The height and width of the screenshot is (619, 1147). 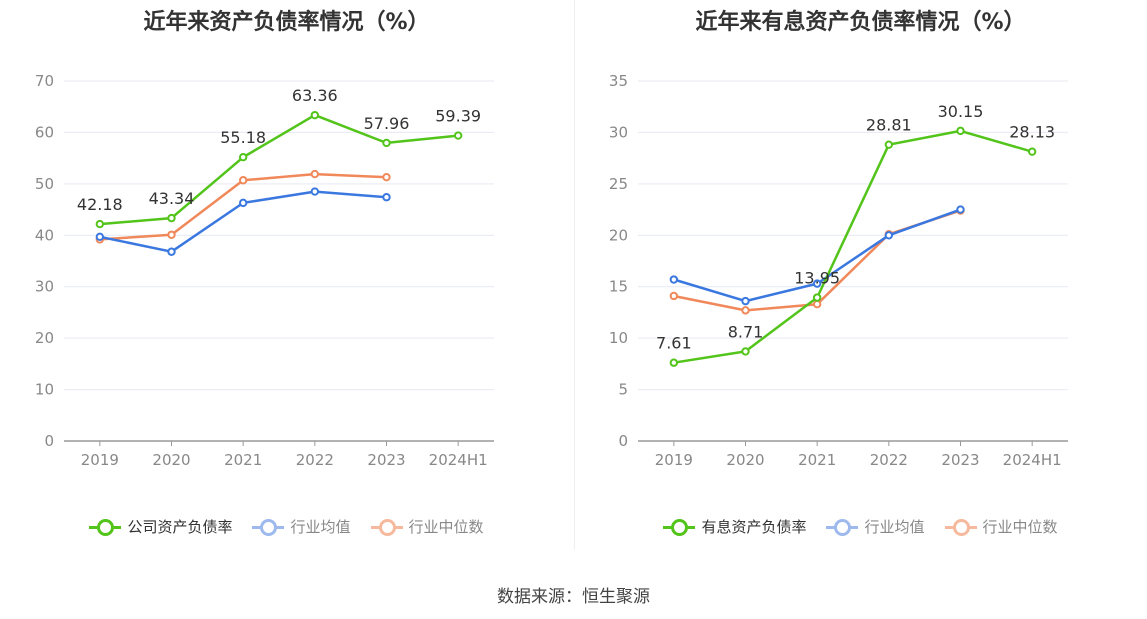 I want to click on data-label: 63.36, so click(x=315, y=95).